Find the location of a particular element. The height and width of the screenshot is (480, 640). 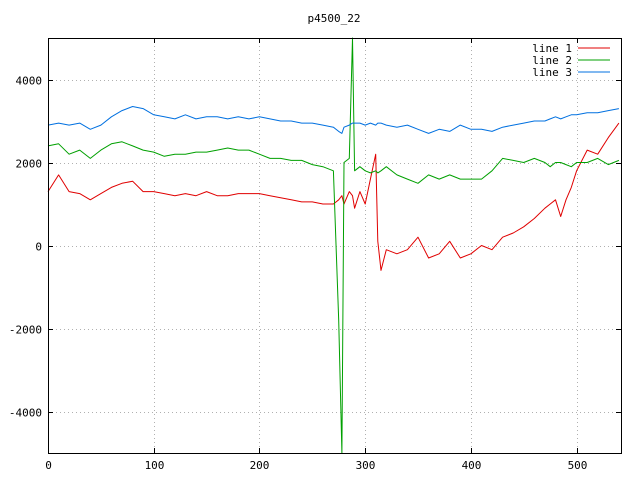

y-tick-label: -4000 is located at coordinates (25, 413).